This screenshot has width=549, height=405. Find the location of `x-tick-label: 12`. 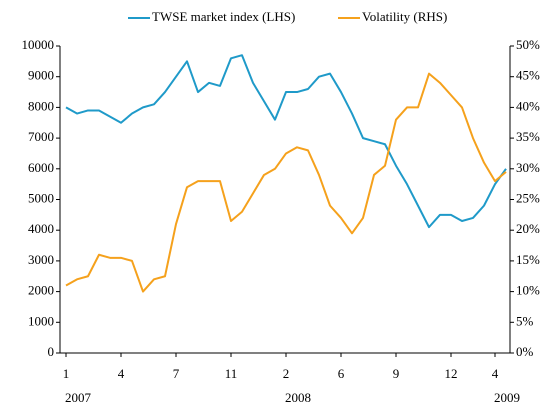

x-tick-label: 12 is located at coordinates (451, 373).